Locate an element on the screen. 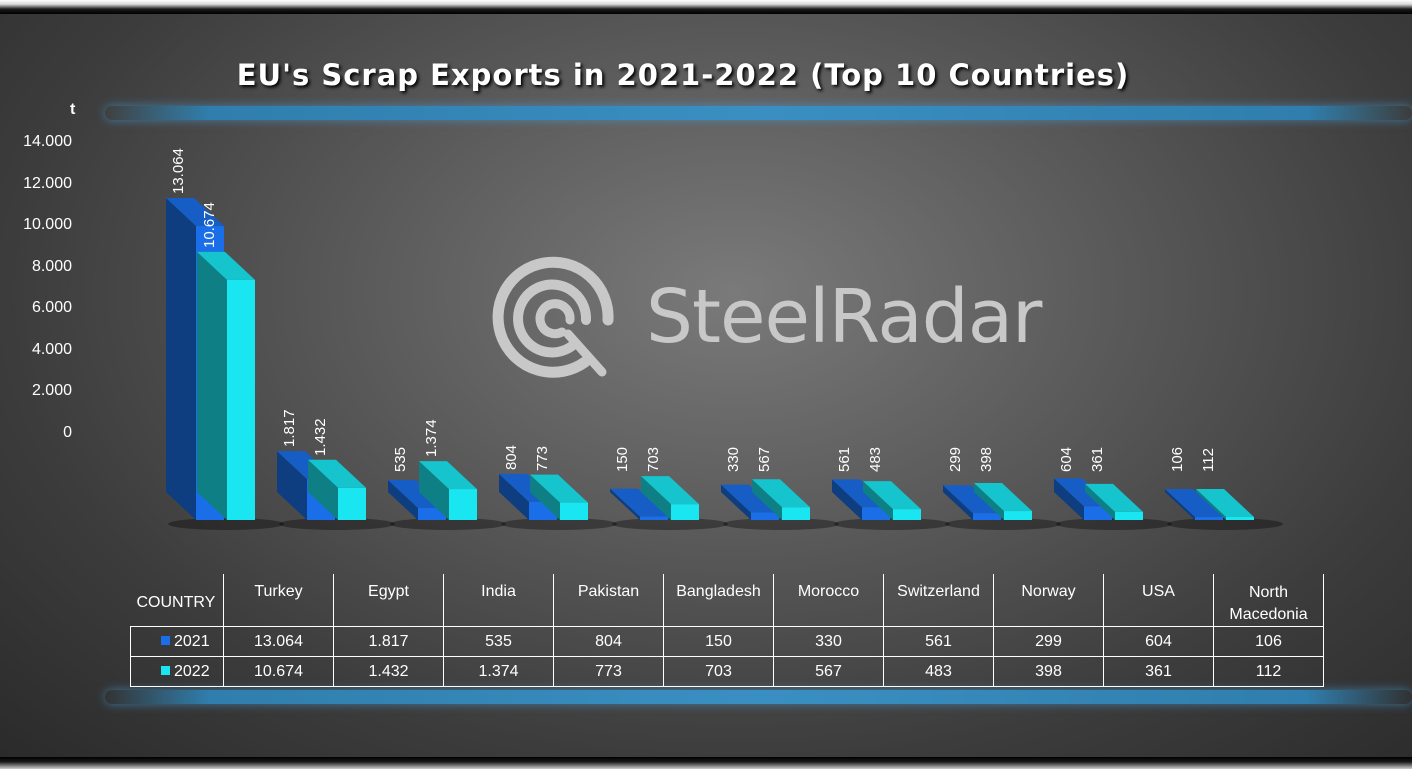 The image size is (1412, 769). data-label-2022: 567 is located at coordinates (764, 459).